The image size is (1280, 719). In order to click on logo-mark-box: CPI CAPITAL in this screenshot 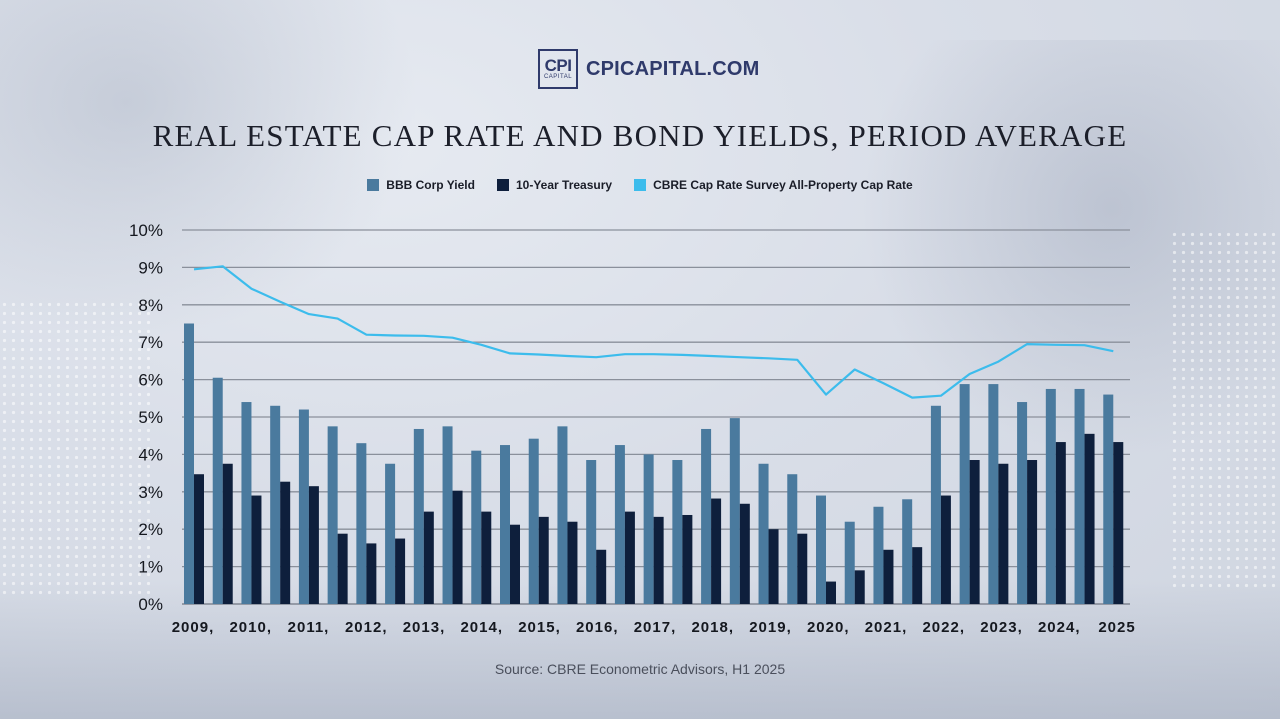, I will do `click(558, 69)`.